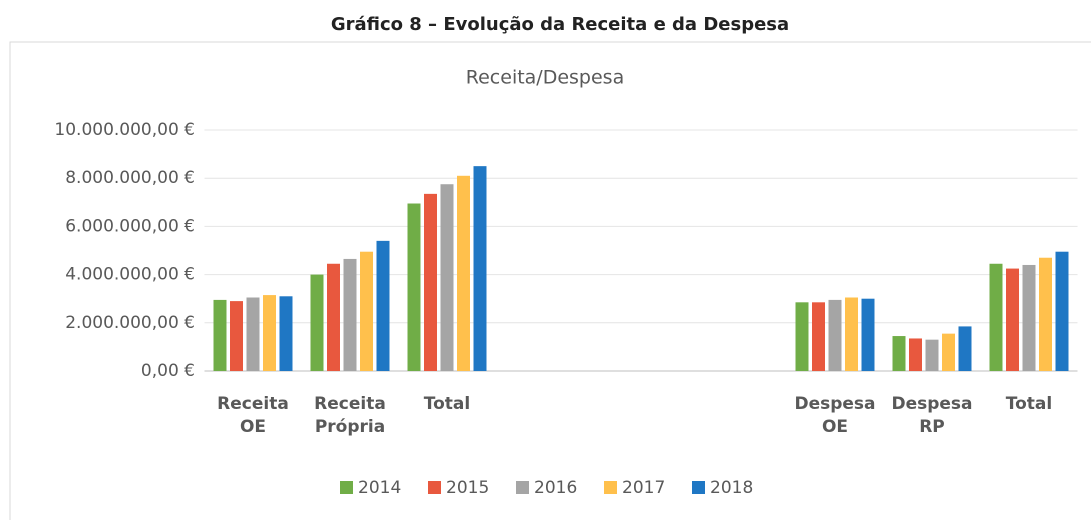  I want to click on legend-label: 2017, so click(643, 488).